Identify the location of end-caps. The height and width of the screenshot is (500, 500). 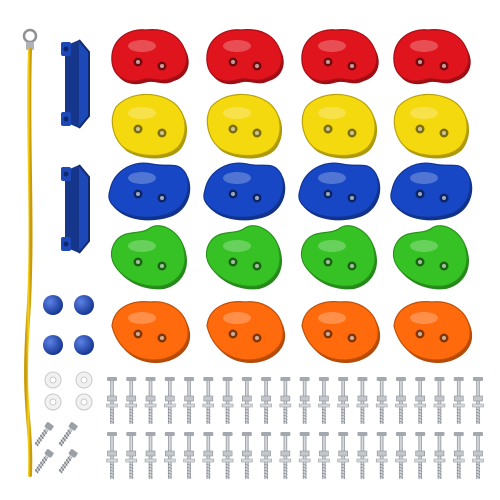
(68, 325).